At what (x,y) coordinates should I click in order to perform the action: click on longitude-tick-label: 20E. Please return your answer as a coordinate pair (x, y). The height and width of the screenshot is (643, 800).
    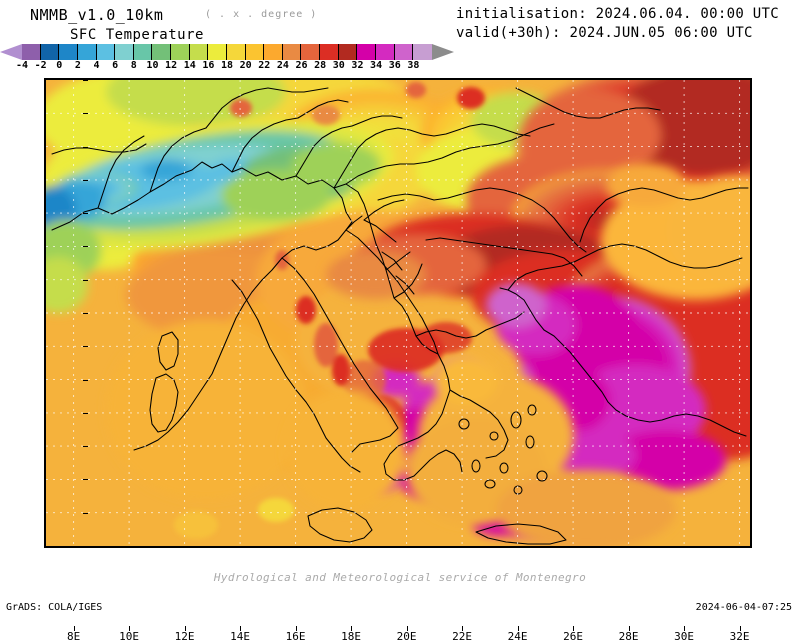
    Looking at the image, I should click on (406, 636).